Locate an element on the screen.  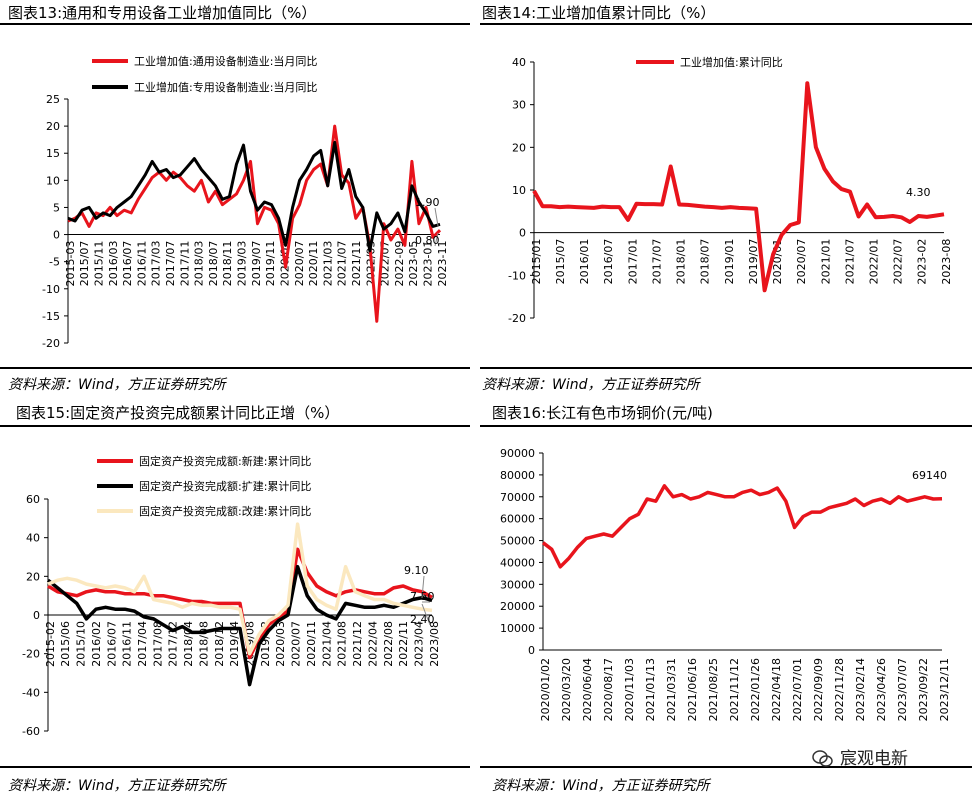
c15-legend-label-2: 固定资产投资完成额:改建:累计同比 is located at coordinates (225, 511).